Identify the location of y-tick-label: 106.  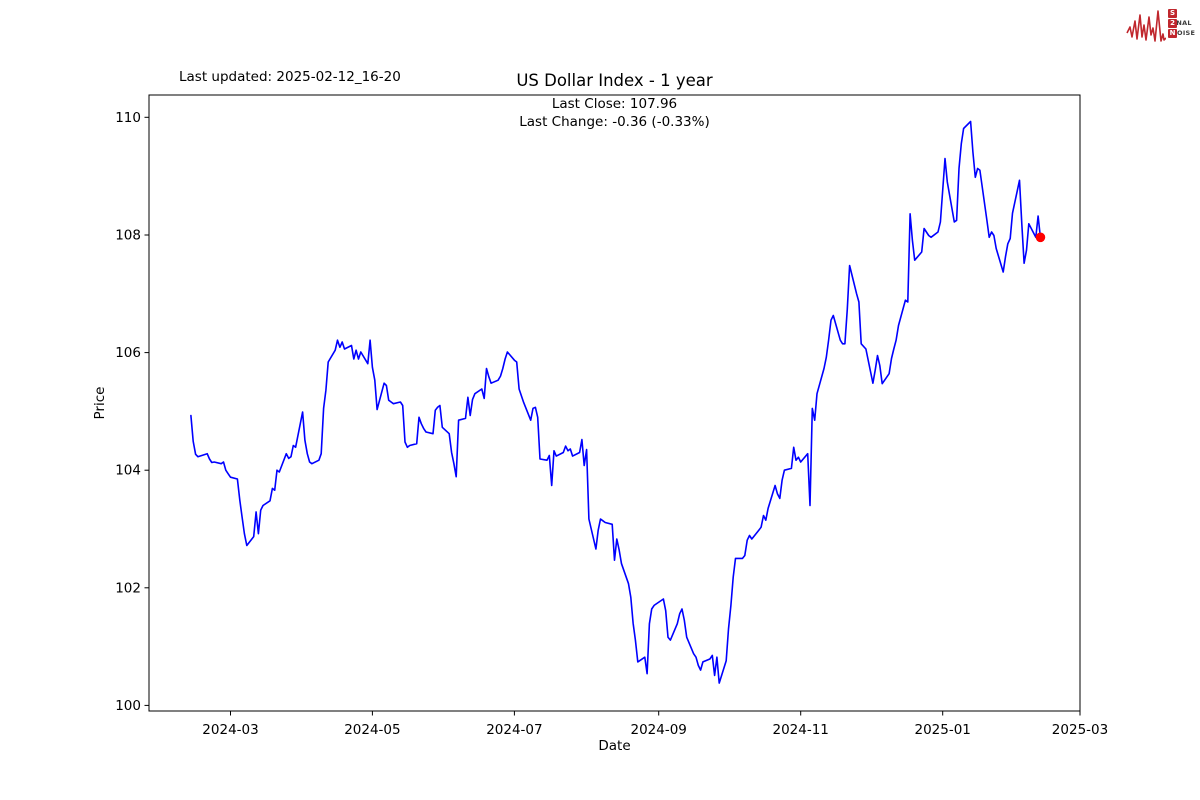
(128, 353).